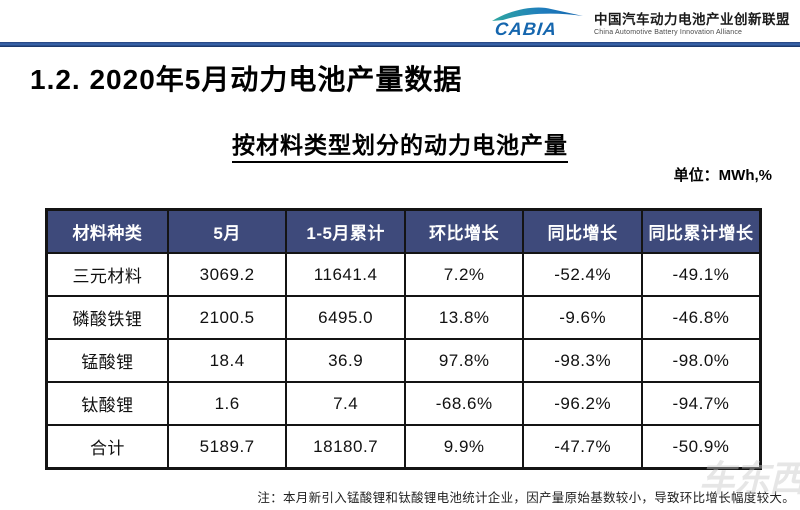 Image resolution: width=800 pixels, height=510 pixels. Describe the element at coordinates (345, 231) in the screenshot. I see `column-header: 1-5月累计` at that location.